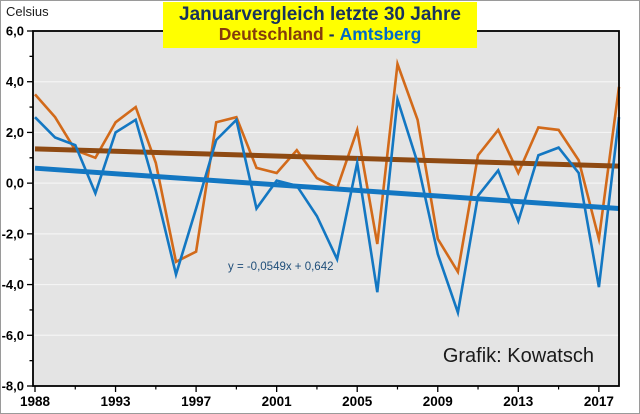 The height and width of the screenshot is (414, 640). What do you see at coordinates (320, 14) in the screenshot?
I see `chart-title-line1: Januarvergleich letzte 30 Jahre` at bounding box center [320, 14].